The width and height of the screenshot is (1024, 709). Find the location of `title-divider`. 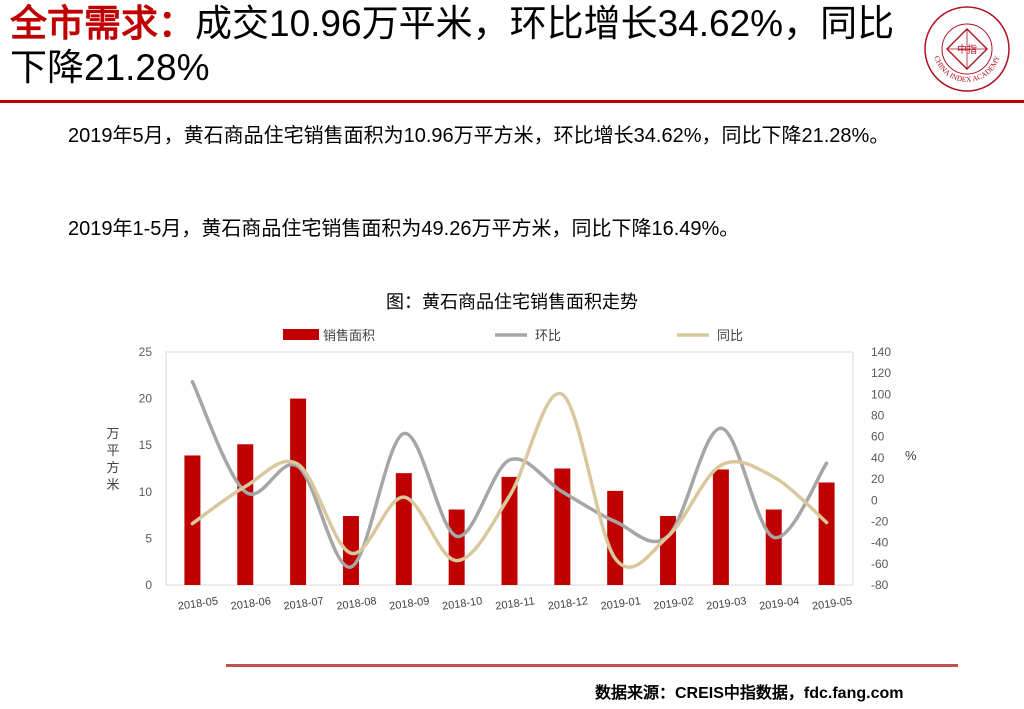

title-divider is located at coordinates (512, 101).